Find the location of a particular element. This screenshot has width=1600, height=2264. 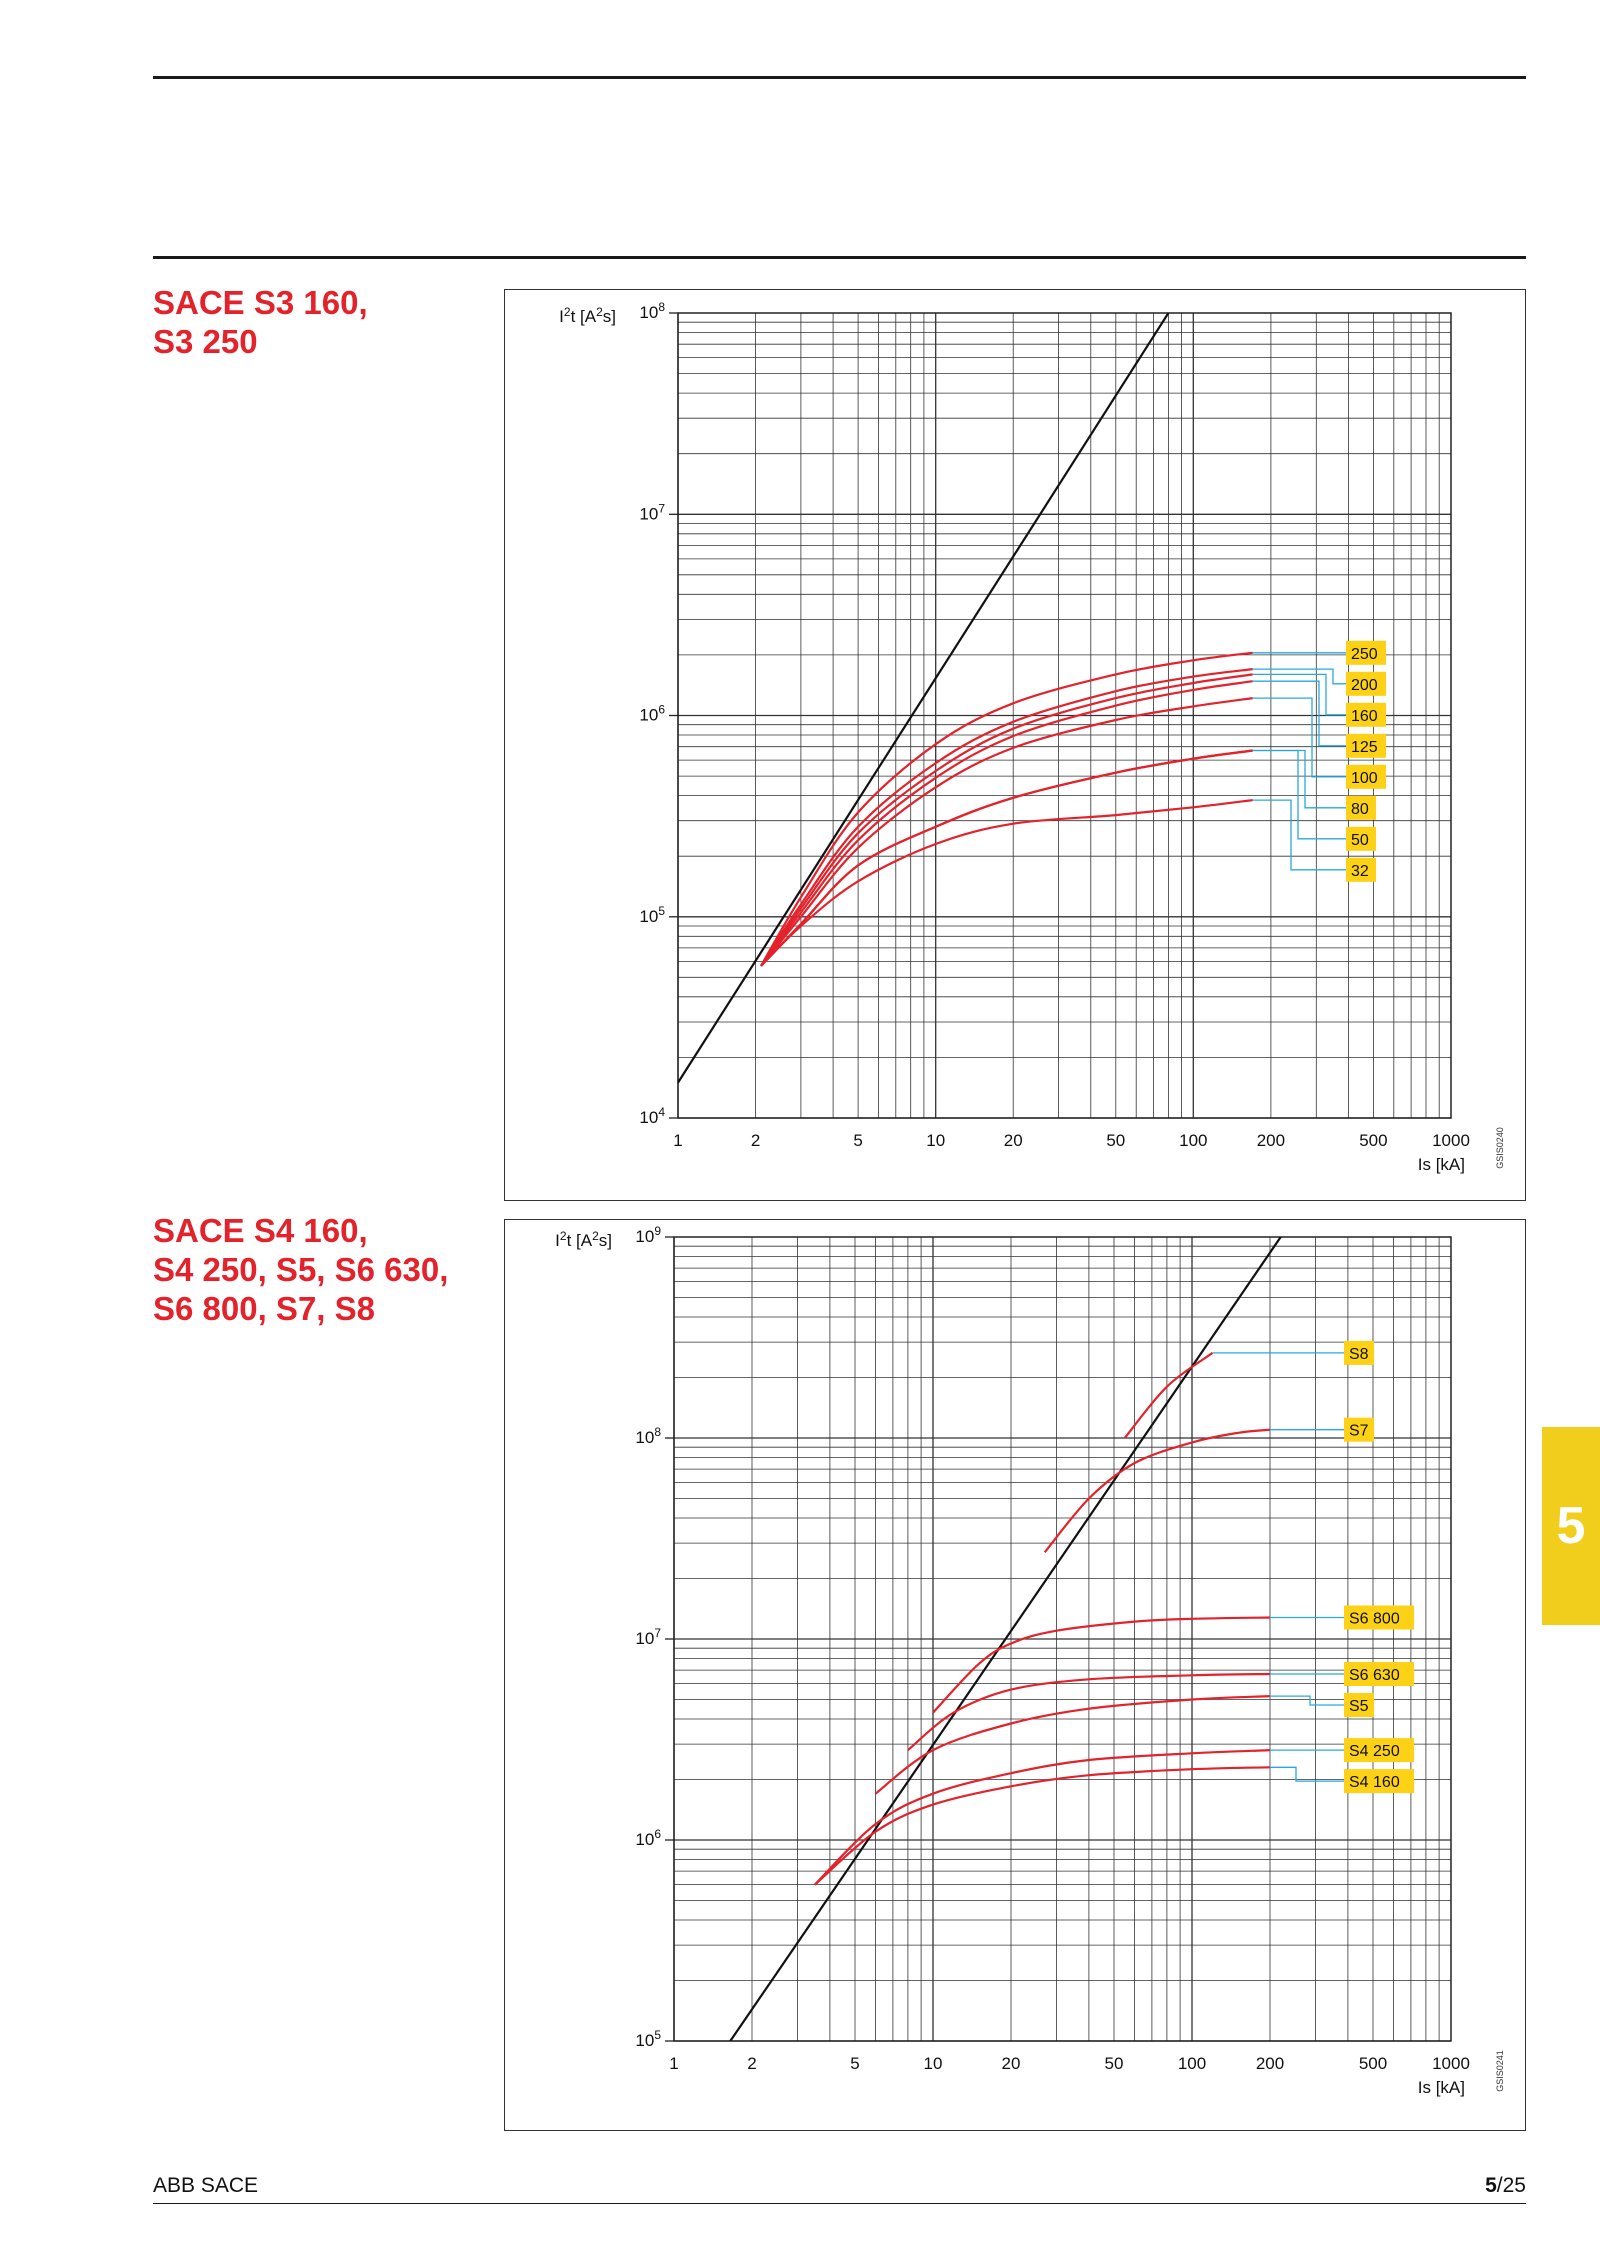

chart1-x-tick-label: 200 is located at coordinates (1271, 1140).